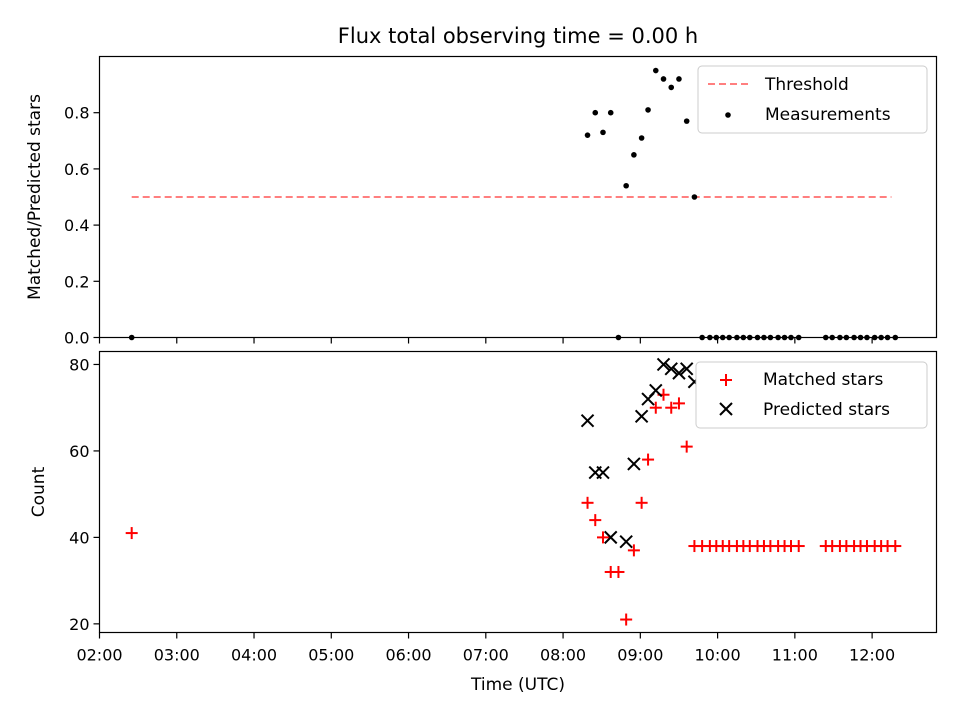 The image size is (960, 720). I want to click on ytick-label: 0.2, so click(76, 281).